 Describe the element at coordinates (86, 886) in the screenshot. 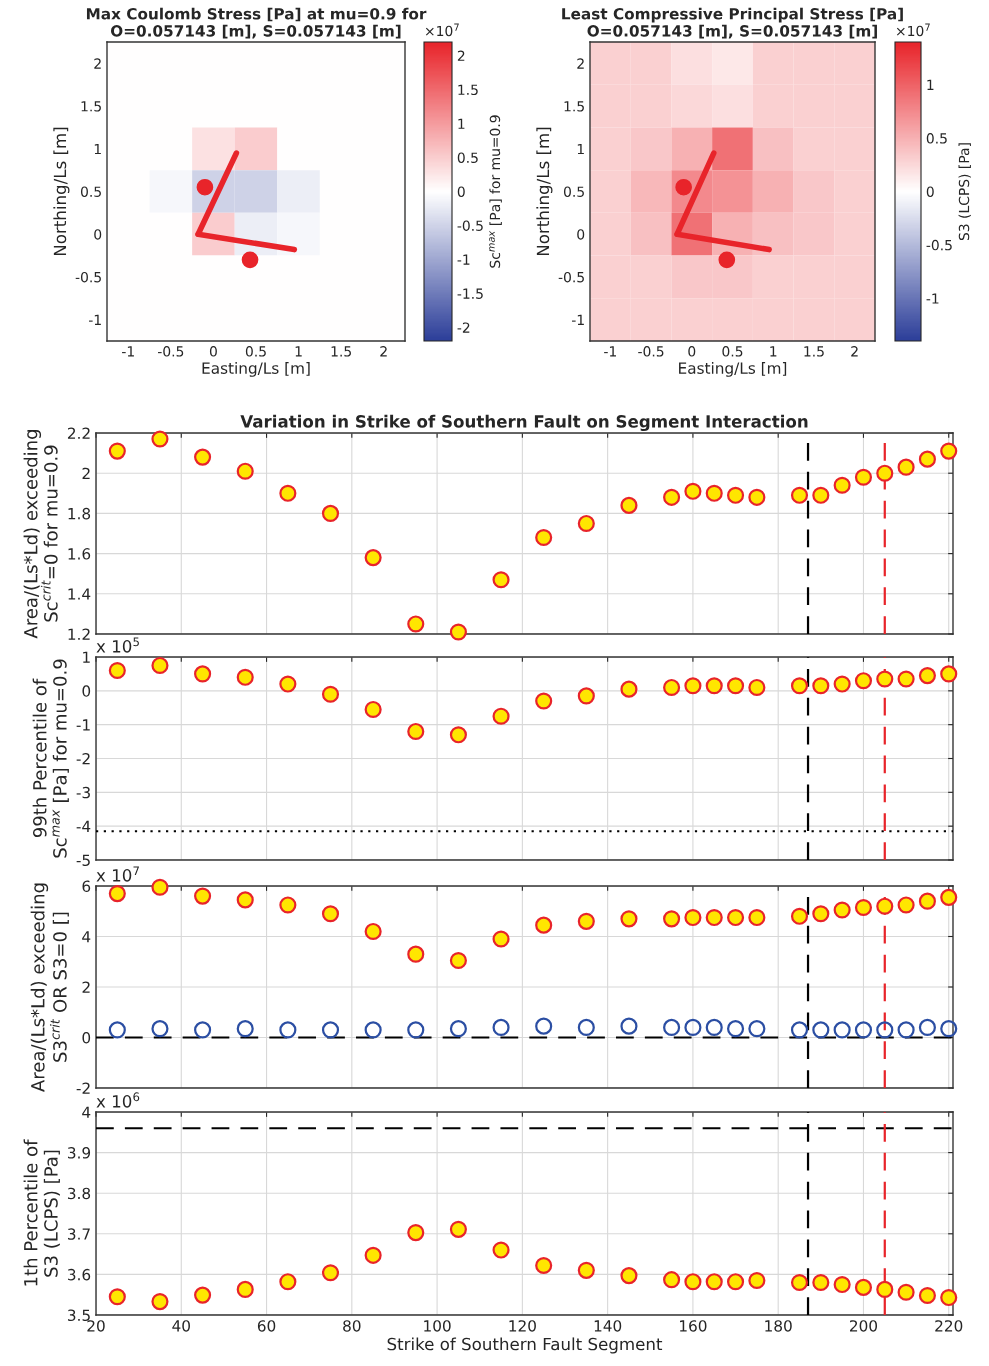

I see `y-tick-label: 6` at that location.